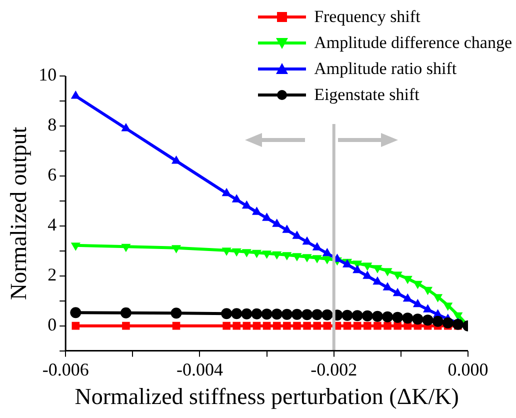  I want to click on y-tick-label: 6, so click(52, 174).